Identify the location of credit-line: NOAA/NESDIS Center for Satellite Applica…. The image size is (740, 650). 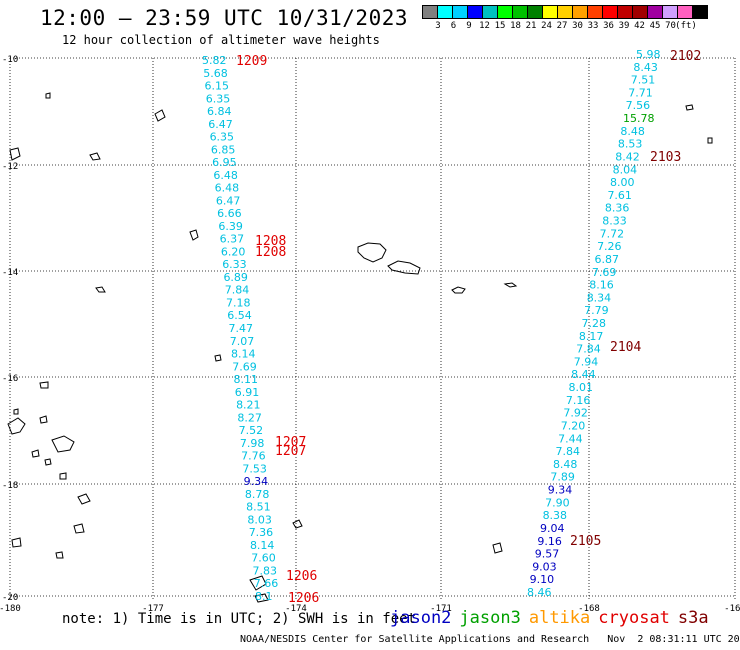
(490, 639).